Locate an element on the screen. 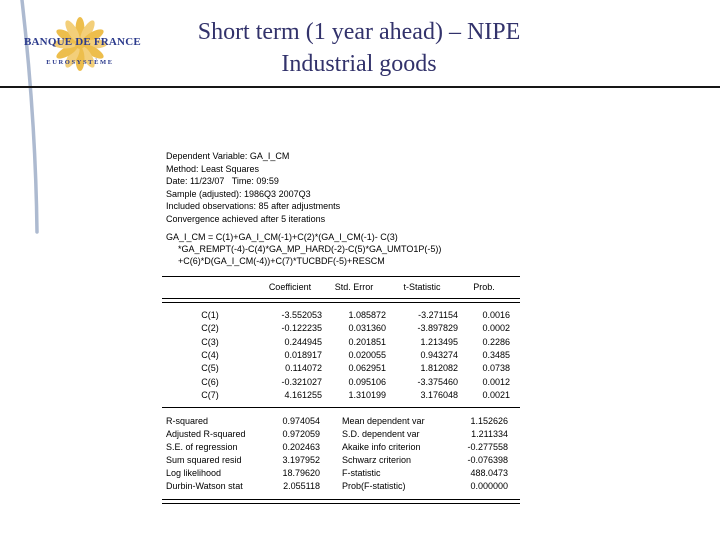  prob-value: 0.0738 is located at coordinates (496, 368).